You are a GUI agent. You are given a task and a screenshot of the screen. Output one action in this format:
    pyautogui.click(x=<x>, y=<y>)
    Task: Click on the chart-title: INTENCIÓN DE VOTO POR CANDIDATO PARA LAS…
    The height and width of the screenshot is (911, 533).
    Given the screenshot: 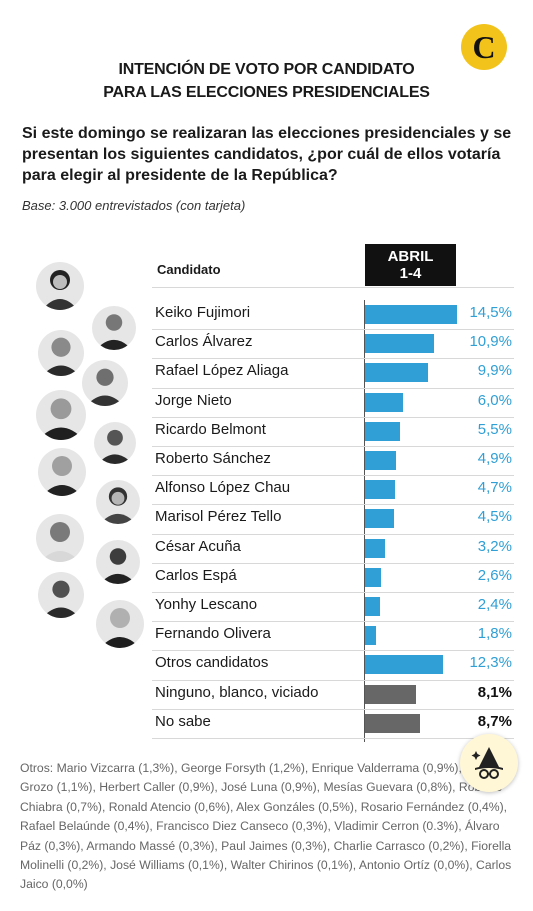 What is the action you would take?
    pyautogui.click(x=266, y=81)
    